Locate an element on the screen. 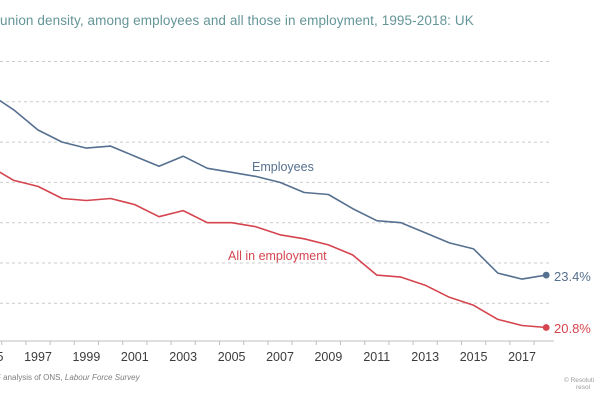  x-axis-label: 2015 is located at coordinates (474, 357).